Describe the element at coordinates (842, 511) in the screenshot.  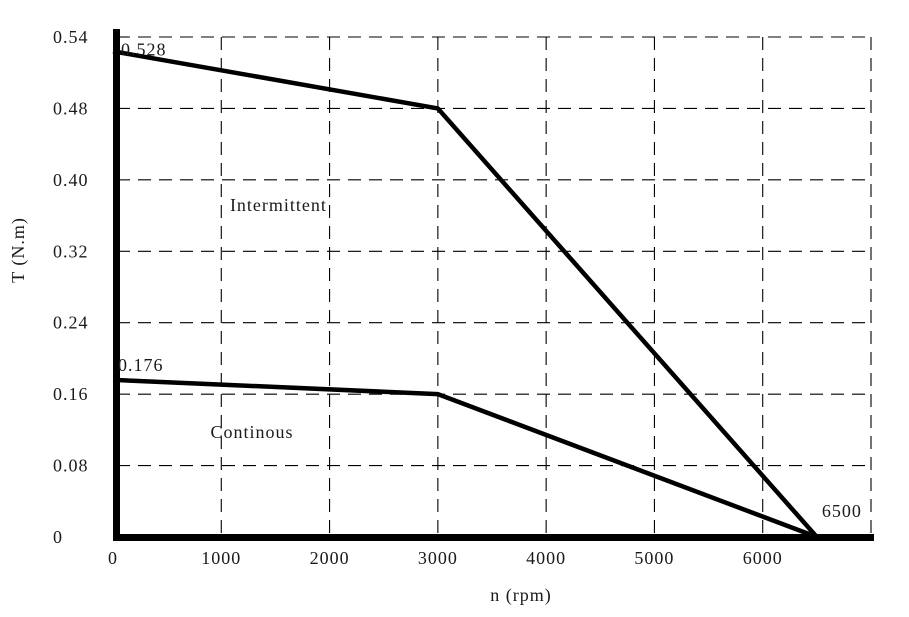
I see `annotation-6500: 6500` at that location.